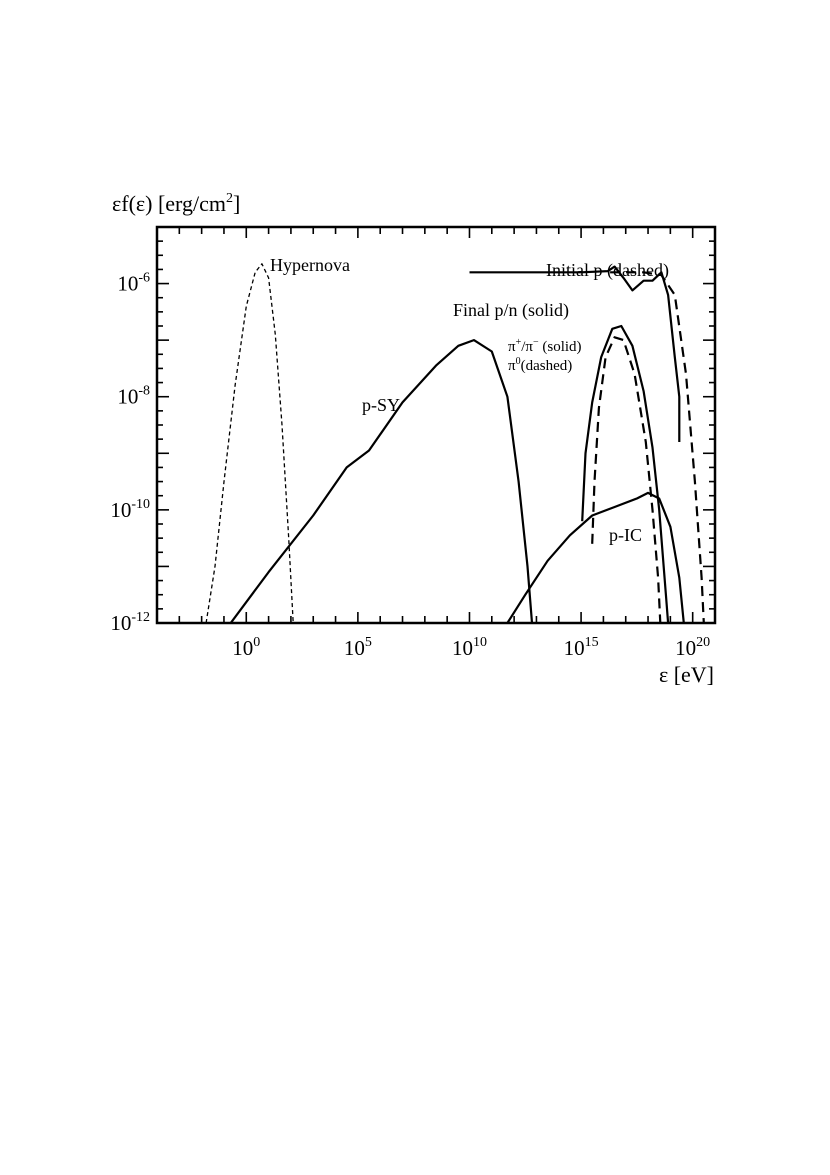  What do you see at coordinates (358, 647) in the screenshot?
I see `x-tick-label: 10⁵` at bounding box center [358, 647].